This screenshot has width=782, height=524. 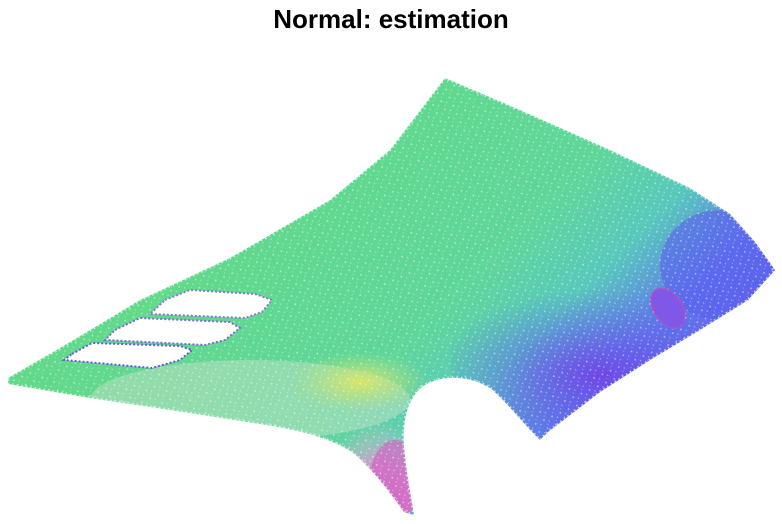 I want to click on hood-vents, so click(x=167, y=329).